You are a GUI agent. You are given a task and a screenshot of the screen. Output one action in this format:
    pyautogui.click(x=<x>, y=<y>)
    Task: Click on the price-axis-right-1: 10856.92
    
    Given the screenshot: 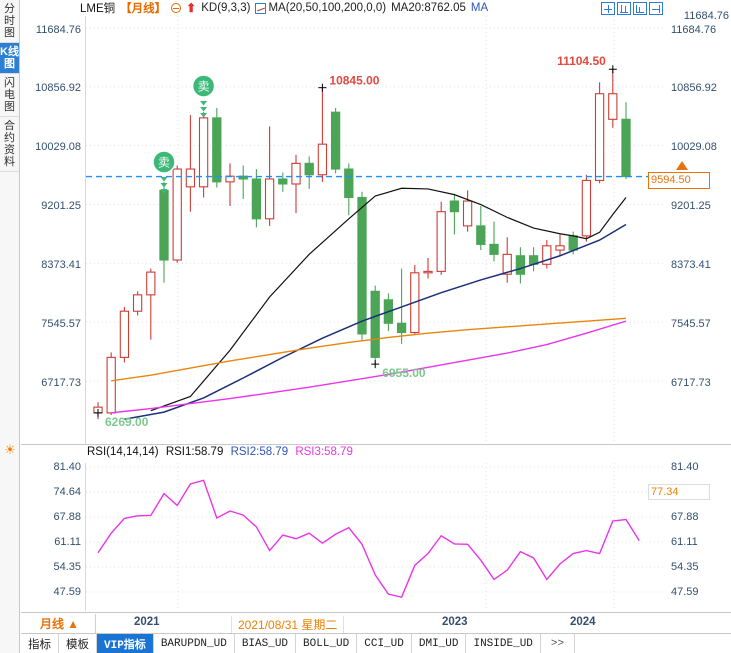 What is the action you would take?
    pyautogui.click(x=694, y=88)
    